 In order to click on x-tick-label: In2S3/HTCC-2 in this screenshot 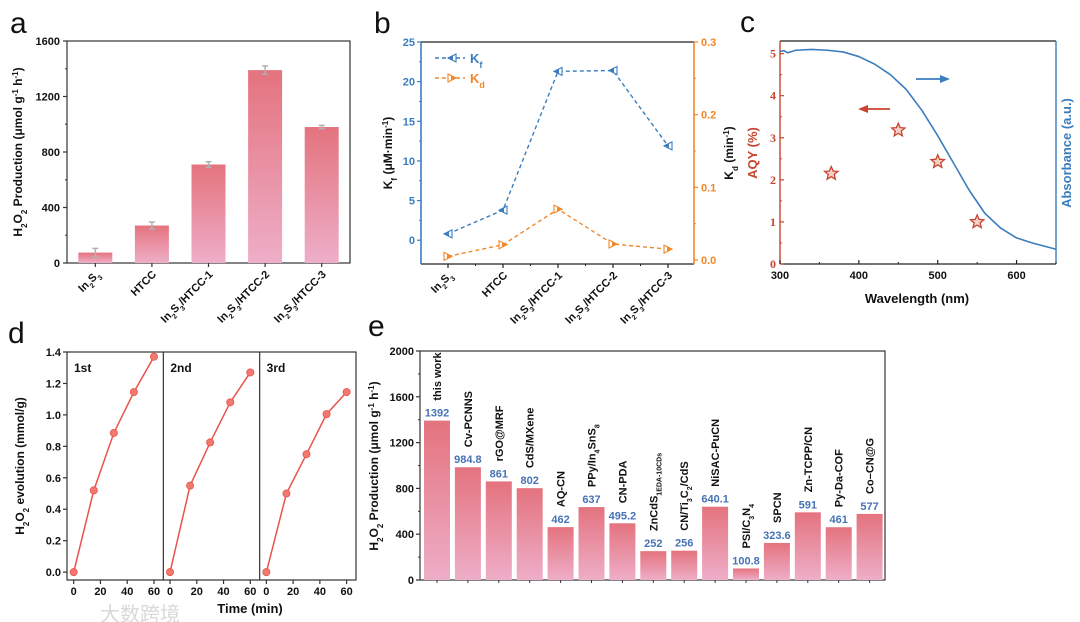, I will do `click(592, 299)`.